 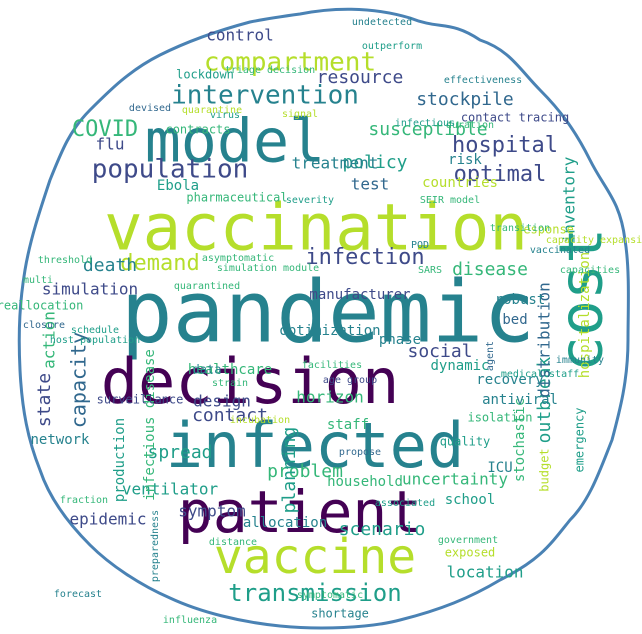 I want to click on word-population: population, so click(x=170, y=170).